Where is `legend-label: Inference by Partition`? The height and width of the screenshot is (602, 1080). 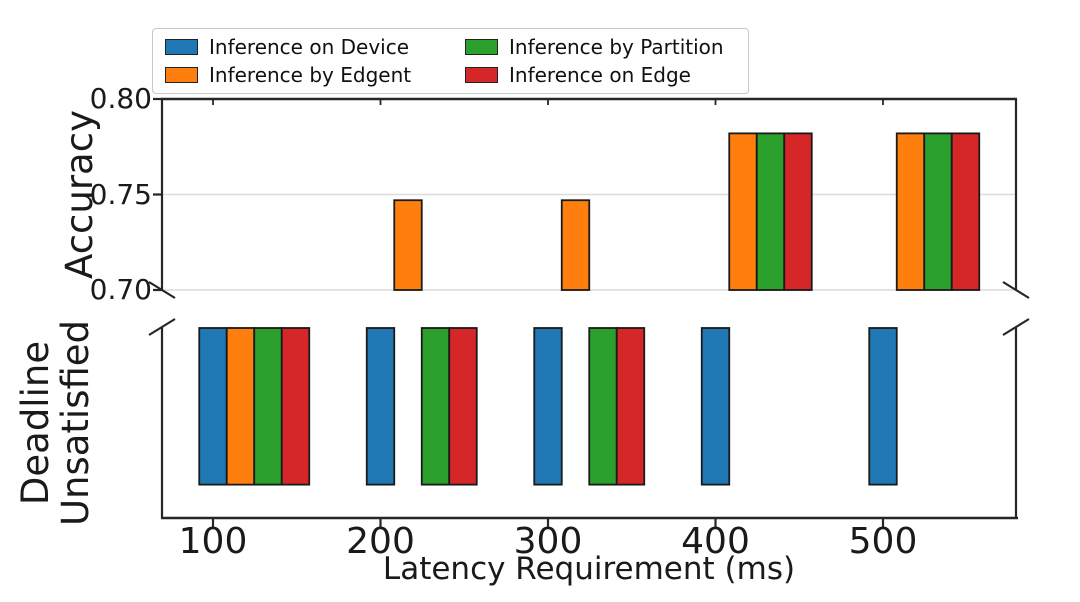 legend-label: Inference by Partition is located at coordinates (616, 47).